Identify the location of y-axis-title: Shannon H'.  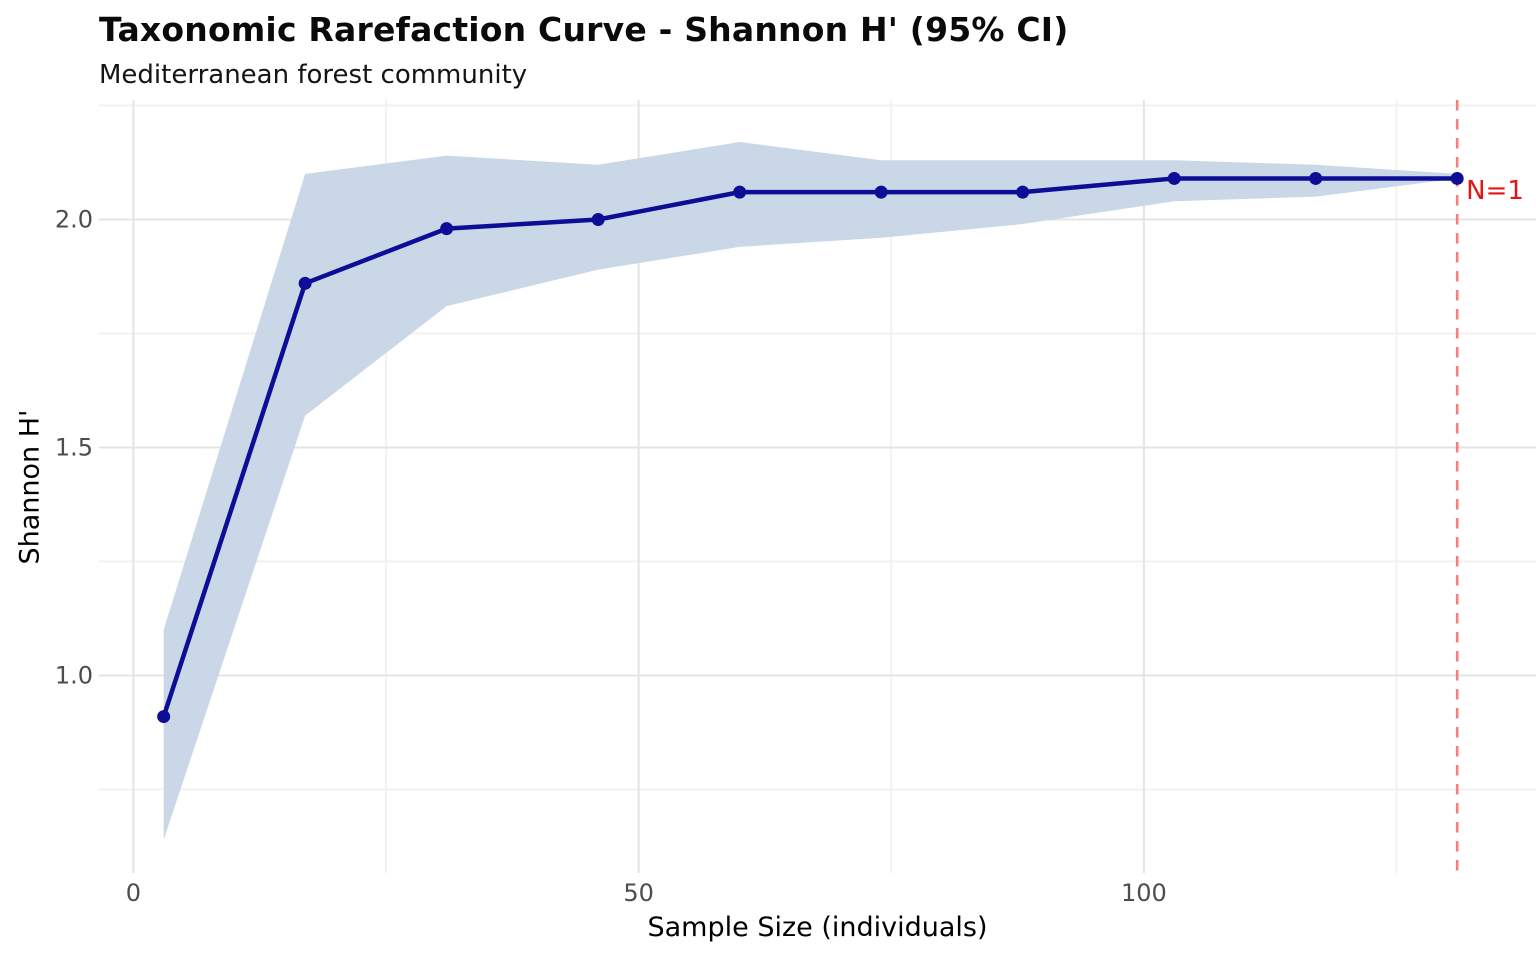
(30, 487).